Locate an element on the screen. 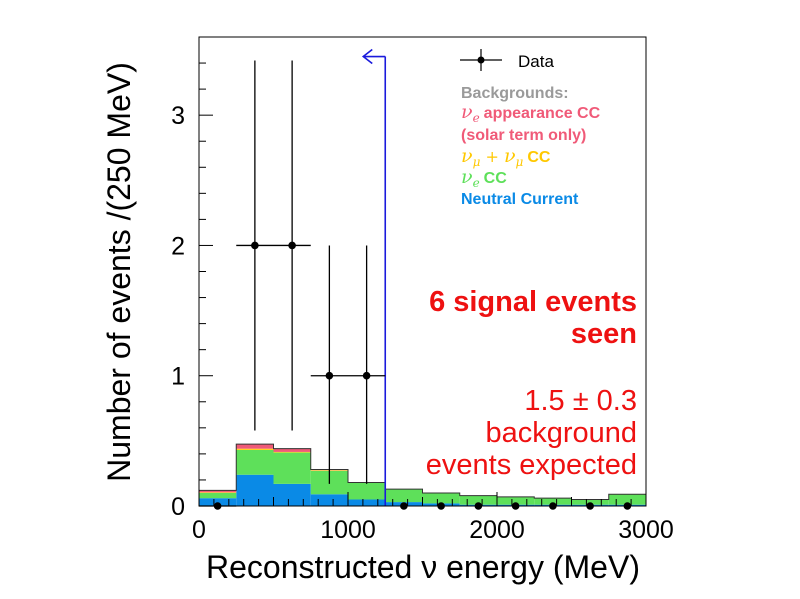 This screenshot has width=800, height=599. histogram-bar-series0-bin2 is located at coordinates (292, 494).